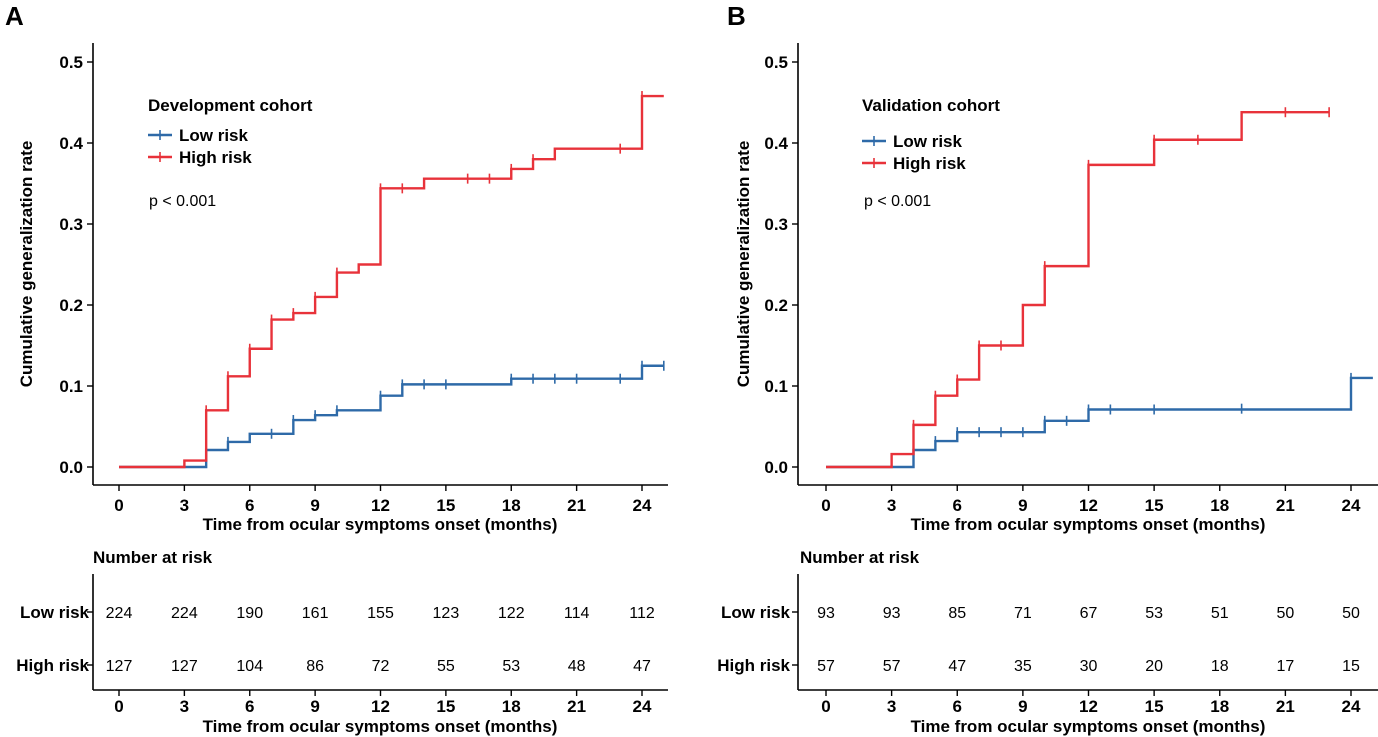 The width and height of the screenshot is (1378, 737). What do you see at coordinates (577, 666) in the screenshot?
I see `risk-count: 48` at bounding box center [577, 666].